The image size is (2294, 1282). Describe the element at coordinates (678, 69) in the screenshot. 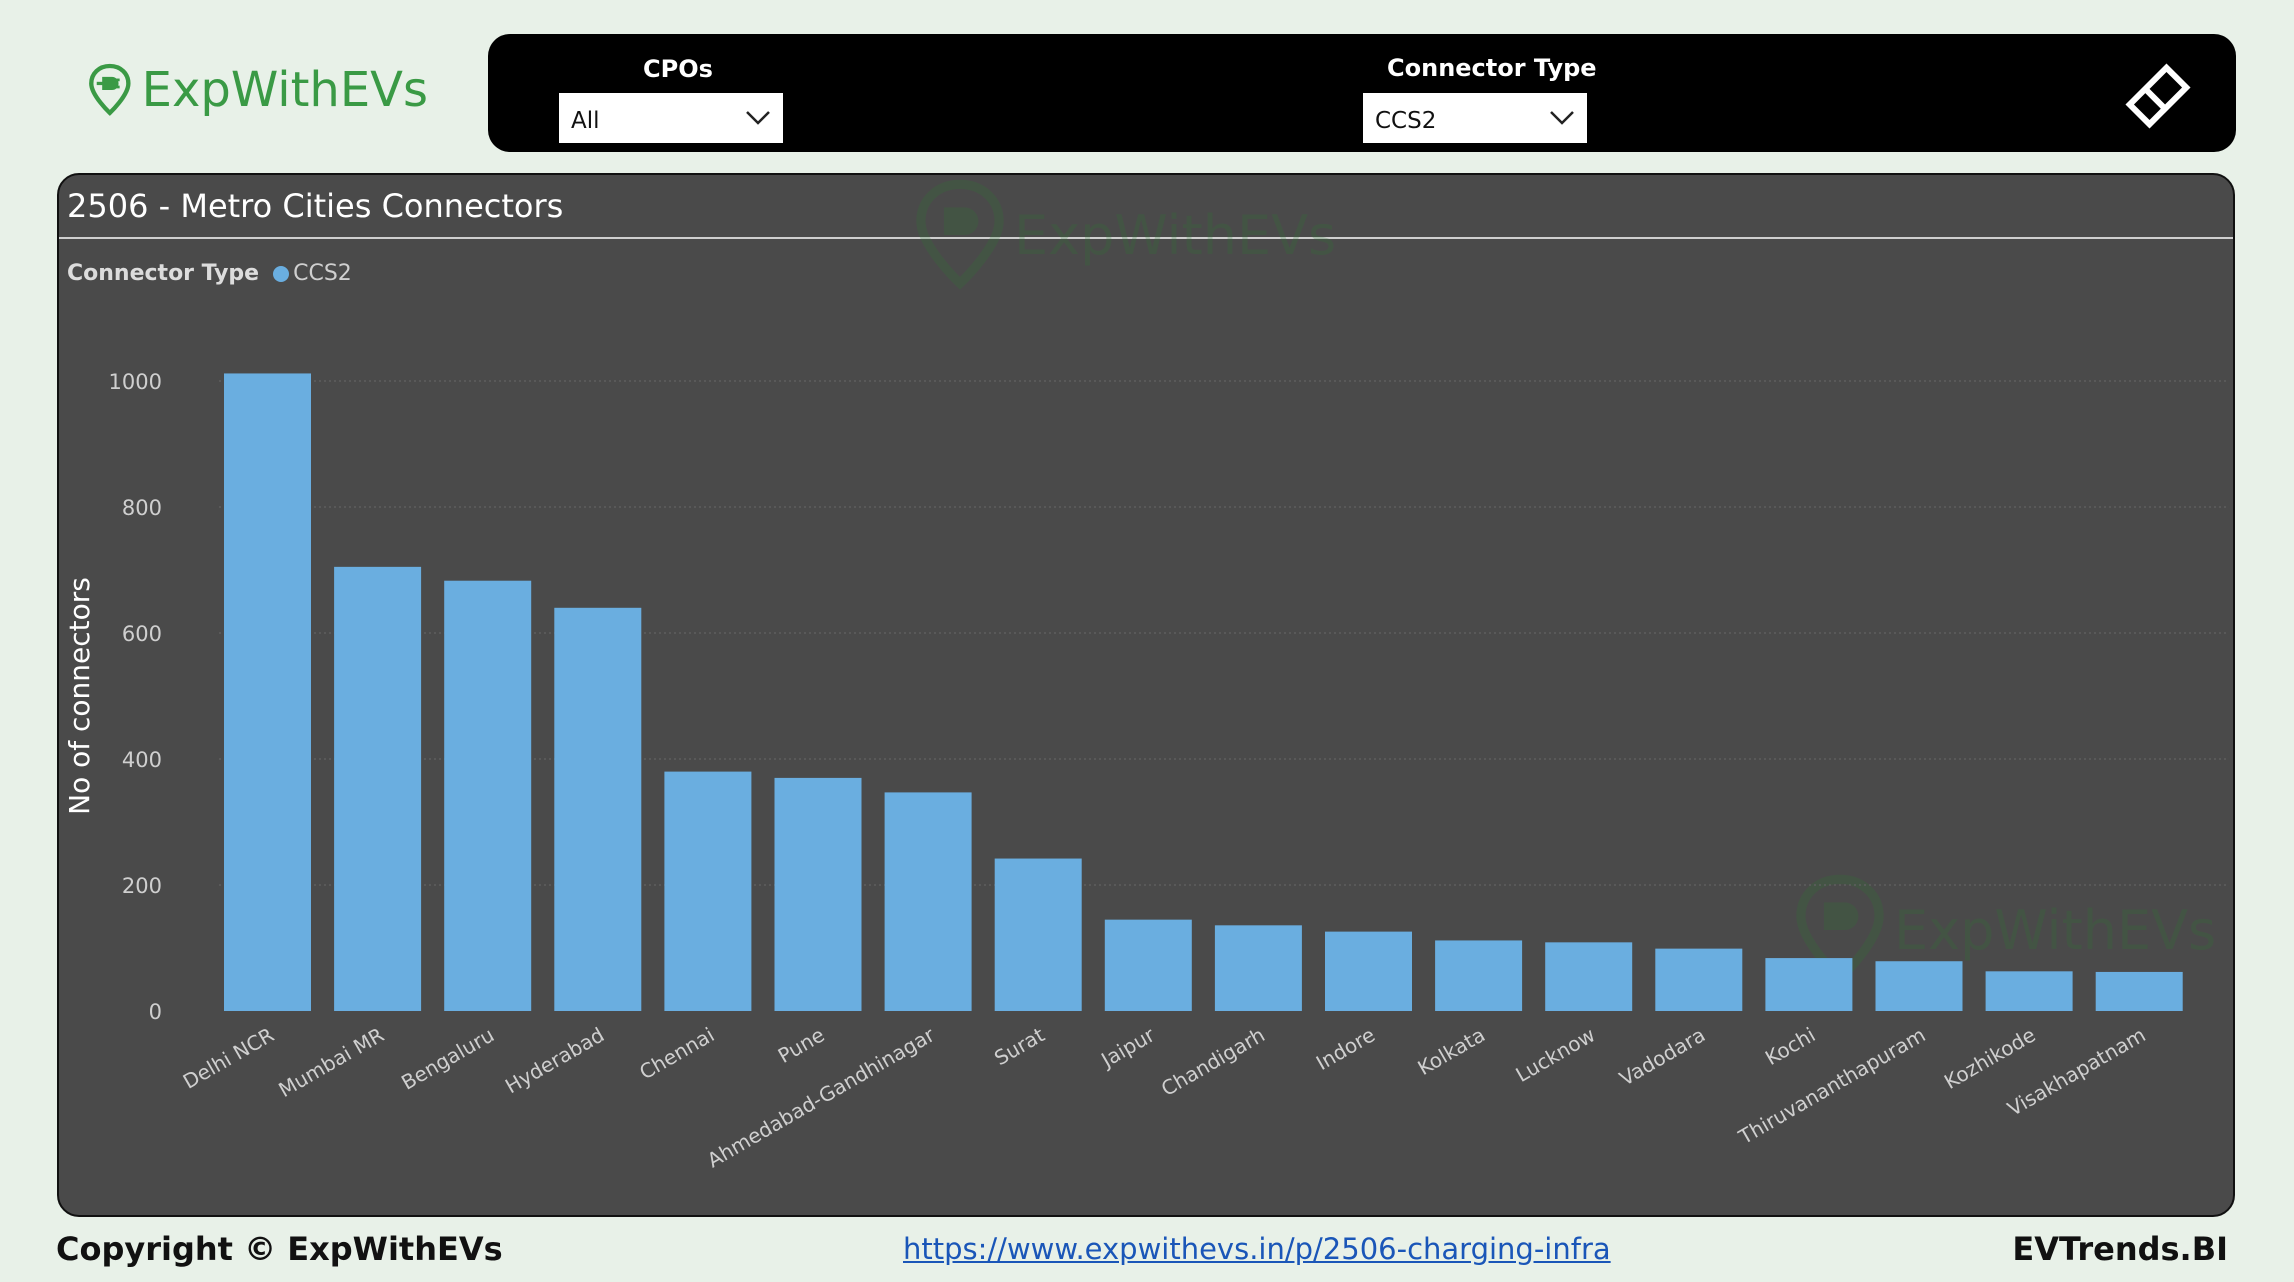

I see `cpo-filter-label: CPOs` at that location.